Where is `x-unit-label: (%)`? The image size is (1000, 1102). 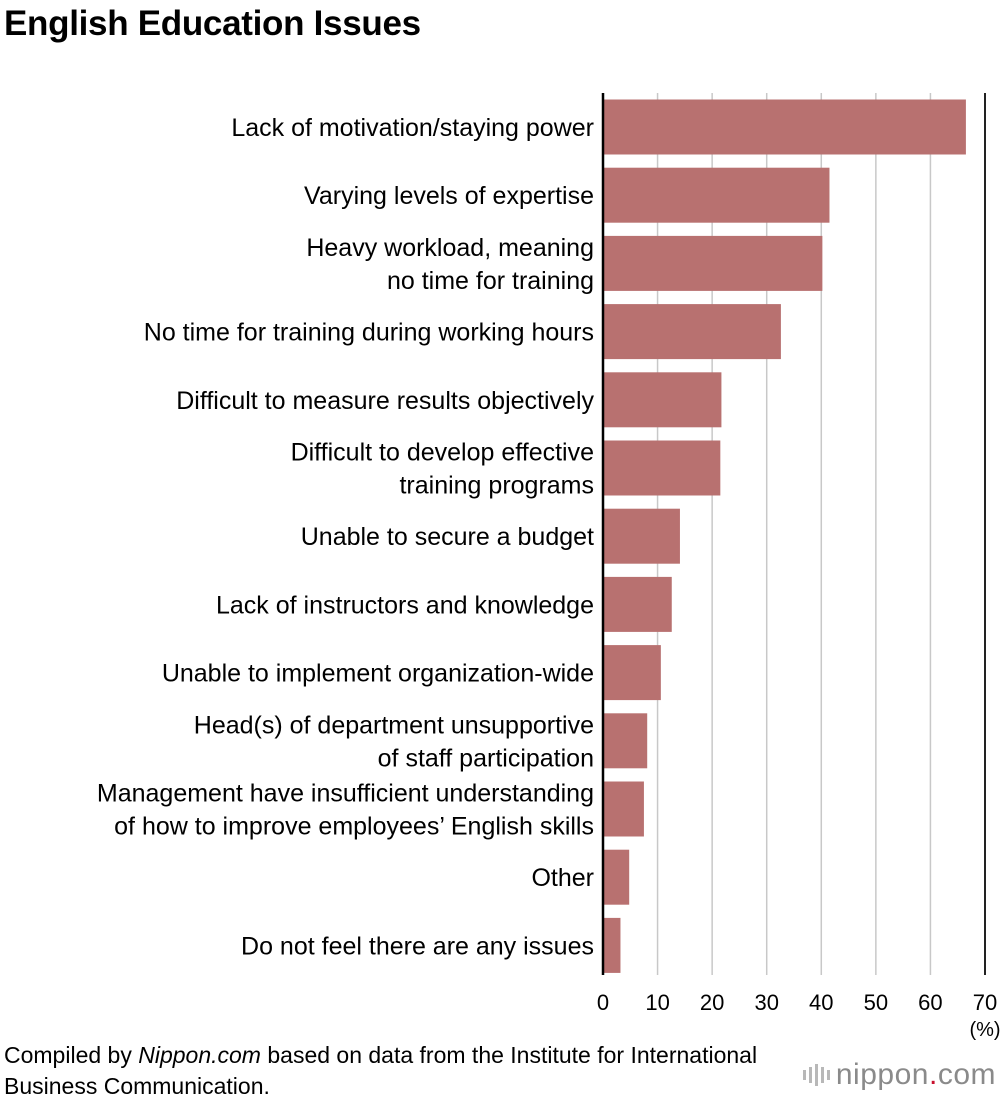 x-unit-label: (%) is located at coordinates (984, 1029).